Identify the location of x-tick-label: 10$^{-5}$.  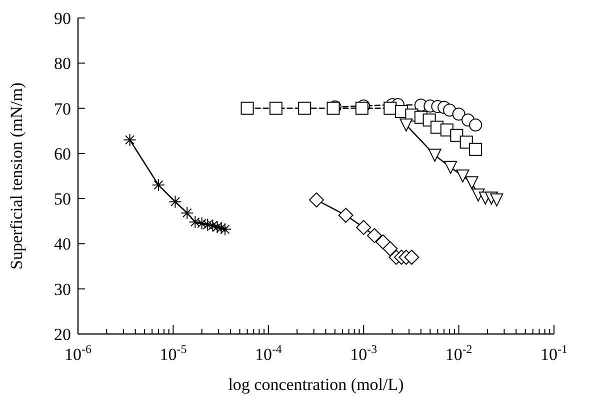
(173, 353).